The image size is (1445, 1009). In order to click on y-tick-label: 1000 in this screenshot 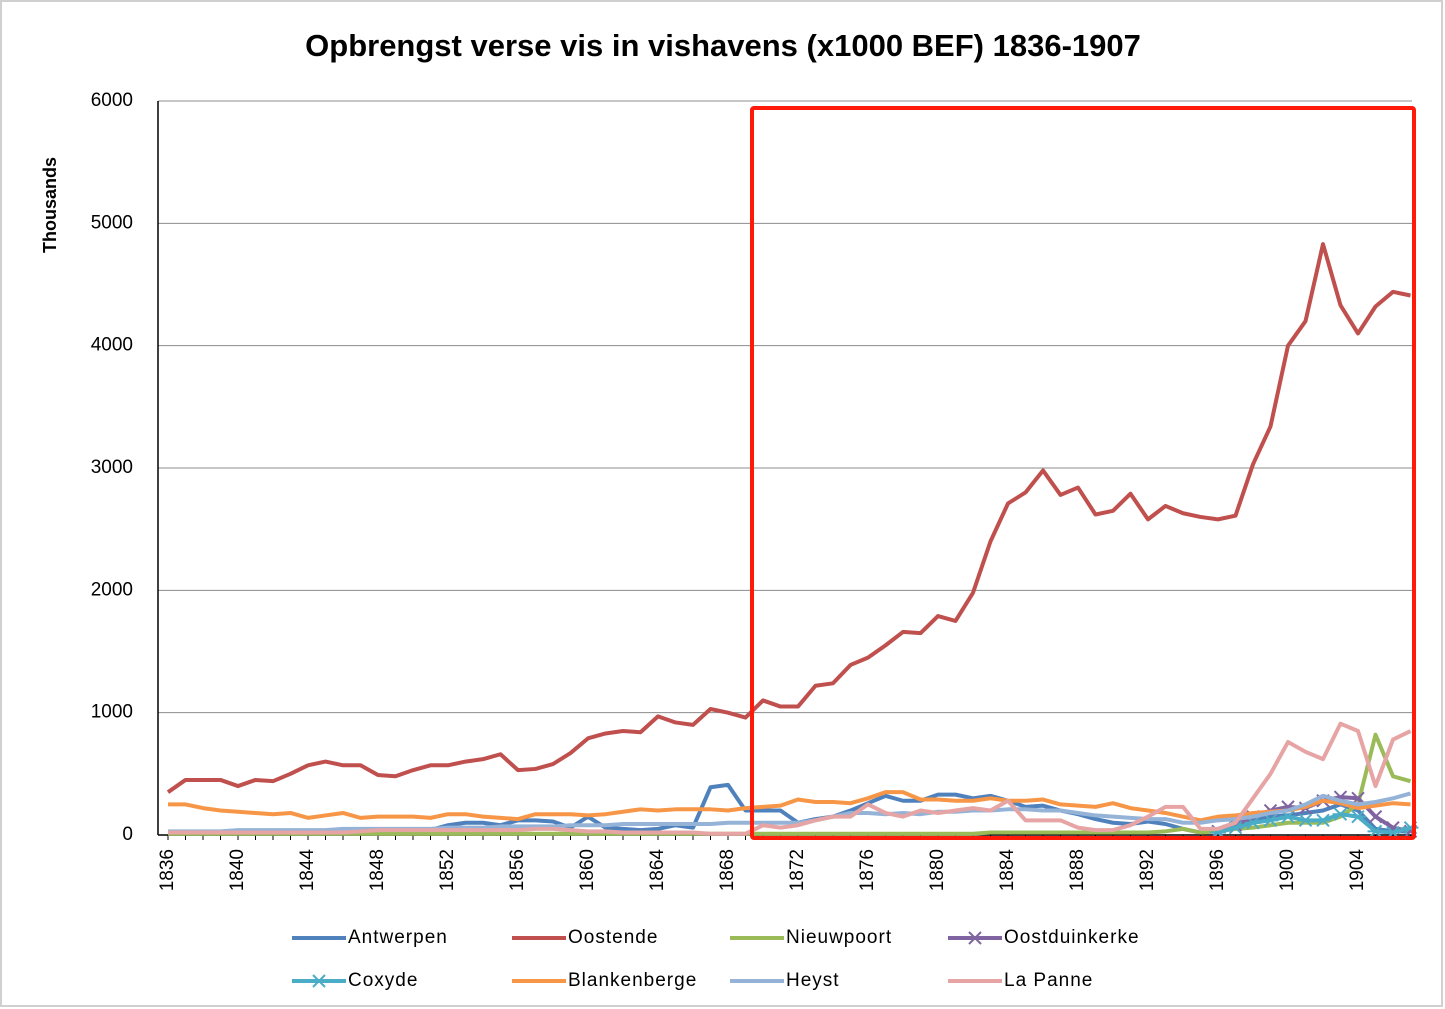, I will do `click(112, 712)`.